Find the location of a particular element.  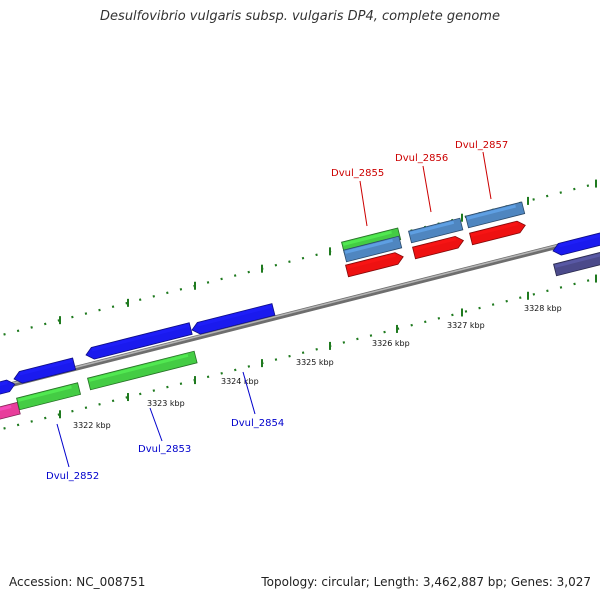

scale-tick-label: 3327 kbp is located at coordinates (466, 325).